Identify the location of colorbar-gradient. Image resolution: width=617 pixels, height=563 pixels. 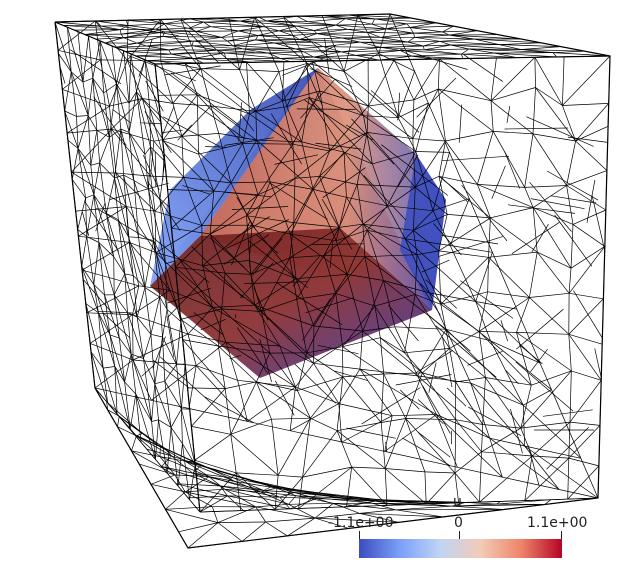
(460, 548).